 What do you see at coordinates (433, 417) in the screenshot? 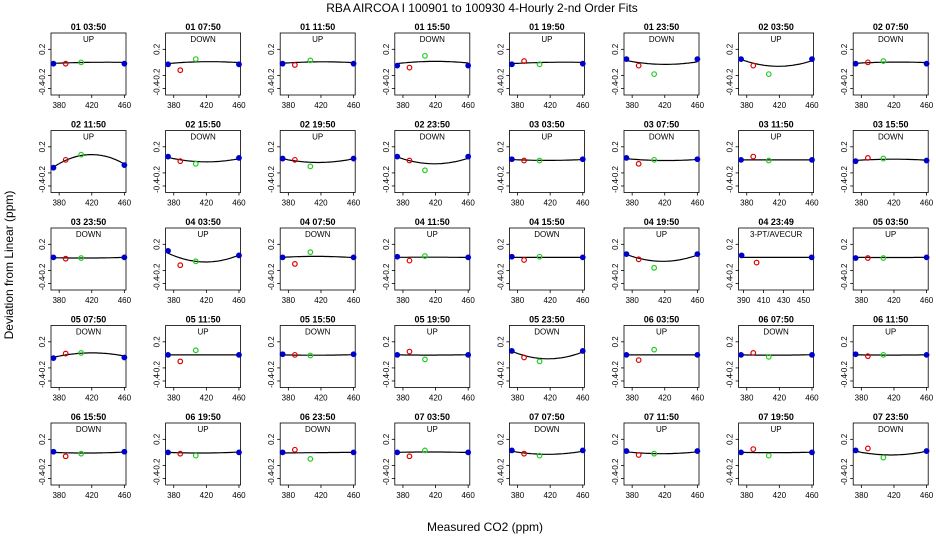
I see `panel-title: 07 03:50` at bounding box center [433, 417].